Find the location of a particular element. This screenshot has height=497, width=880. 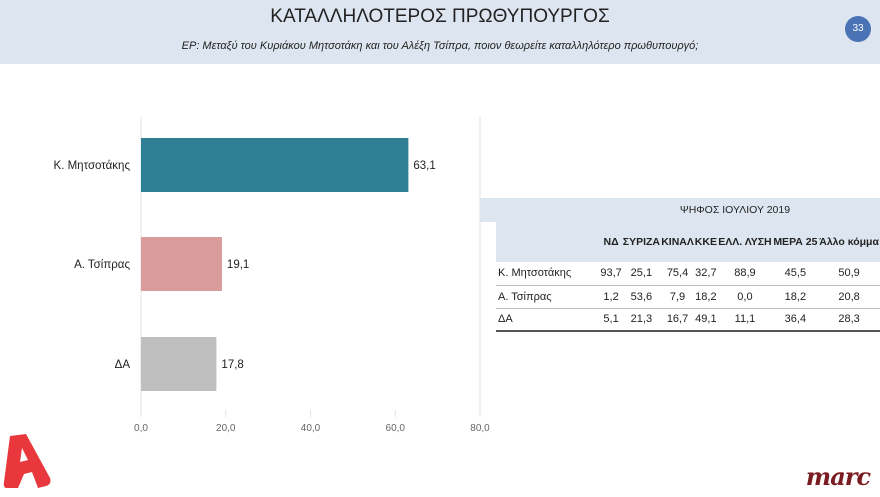

col-header: ΝΔ is located at coordinates (611, 242).